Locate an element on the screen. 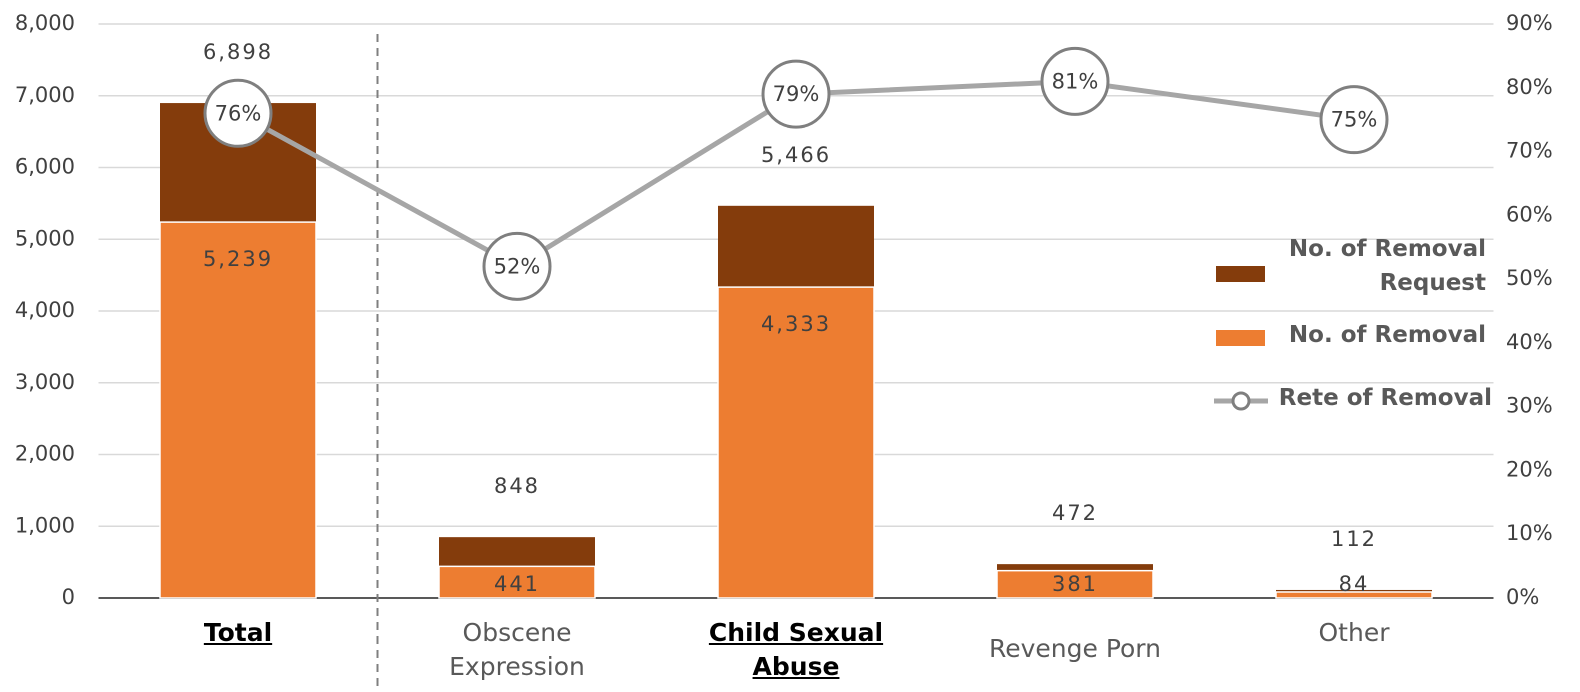  rate-label: 79% is located at coordinates (796, 94).